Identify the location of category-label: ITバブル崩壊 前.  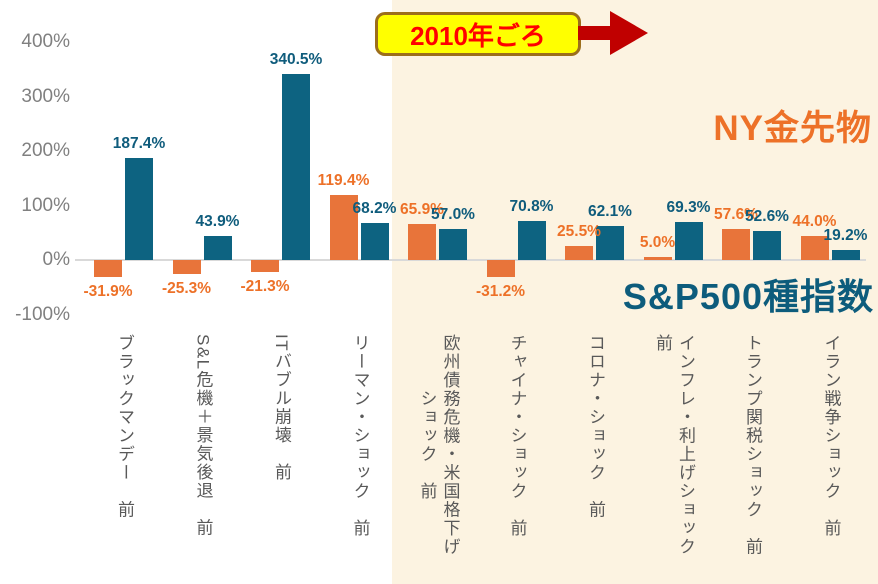
(281, 458).